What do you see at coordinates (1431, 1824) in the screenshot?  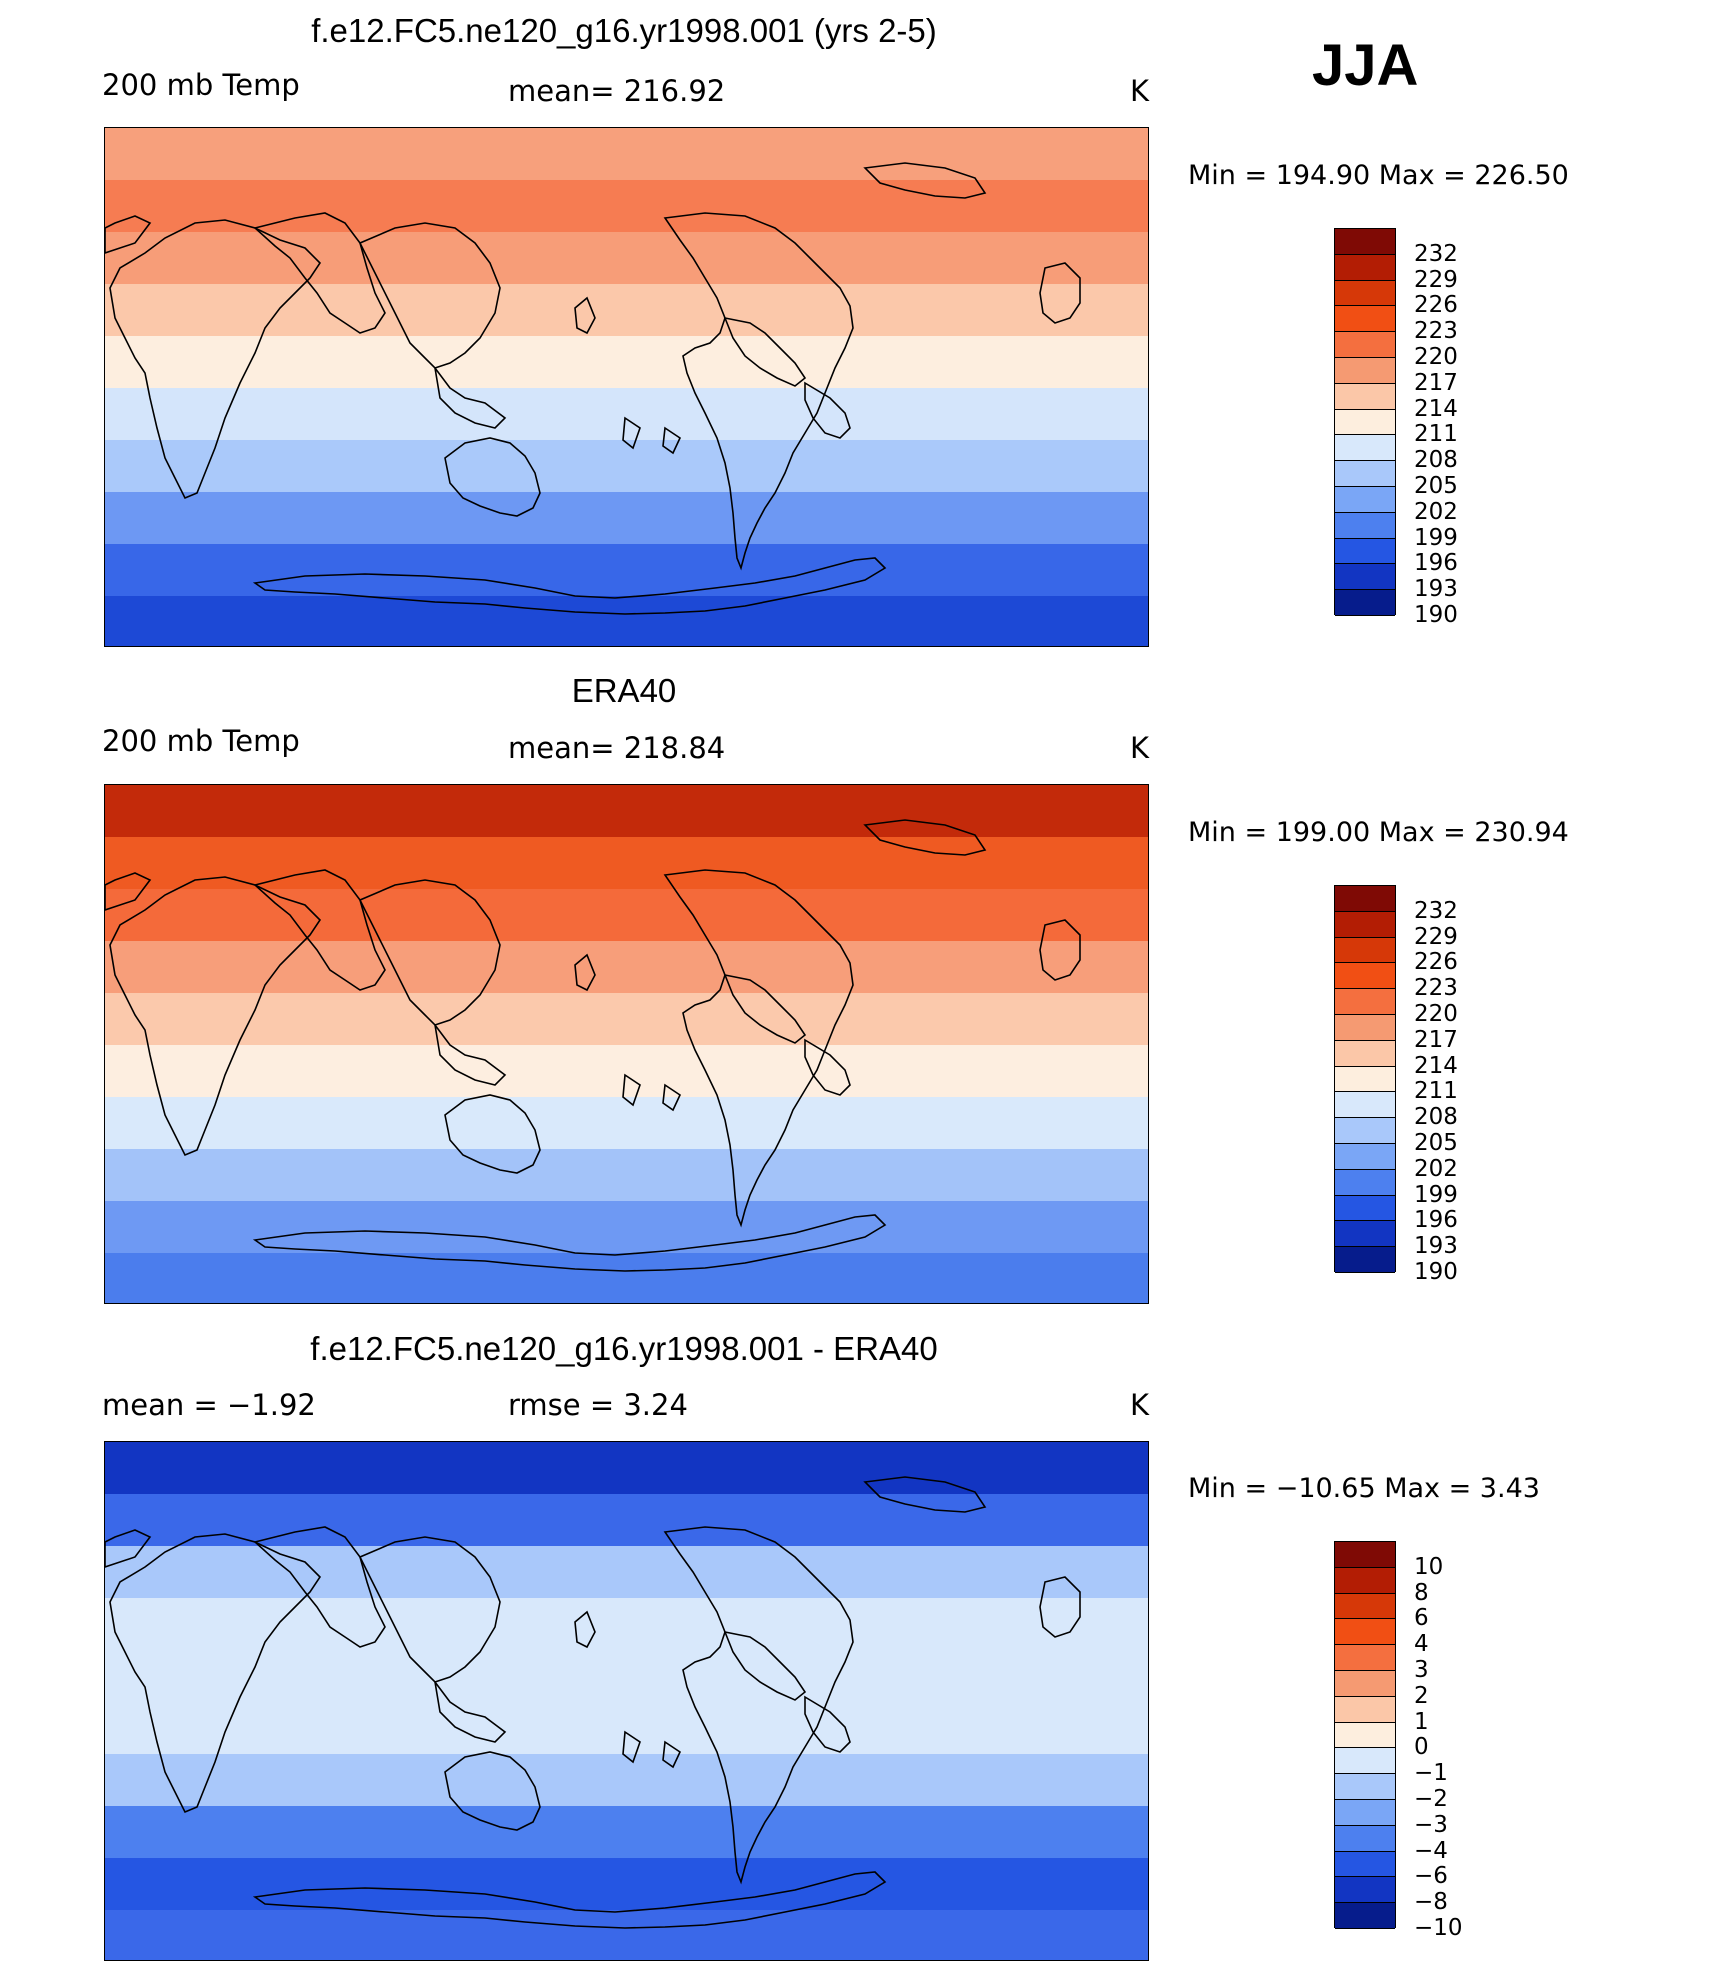 I see `colorbar-tick-label: −3` at bounding box center [1431, 1824].